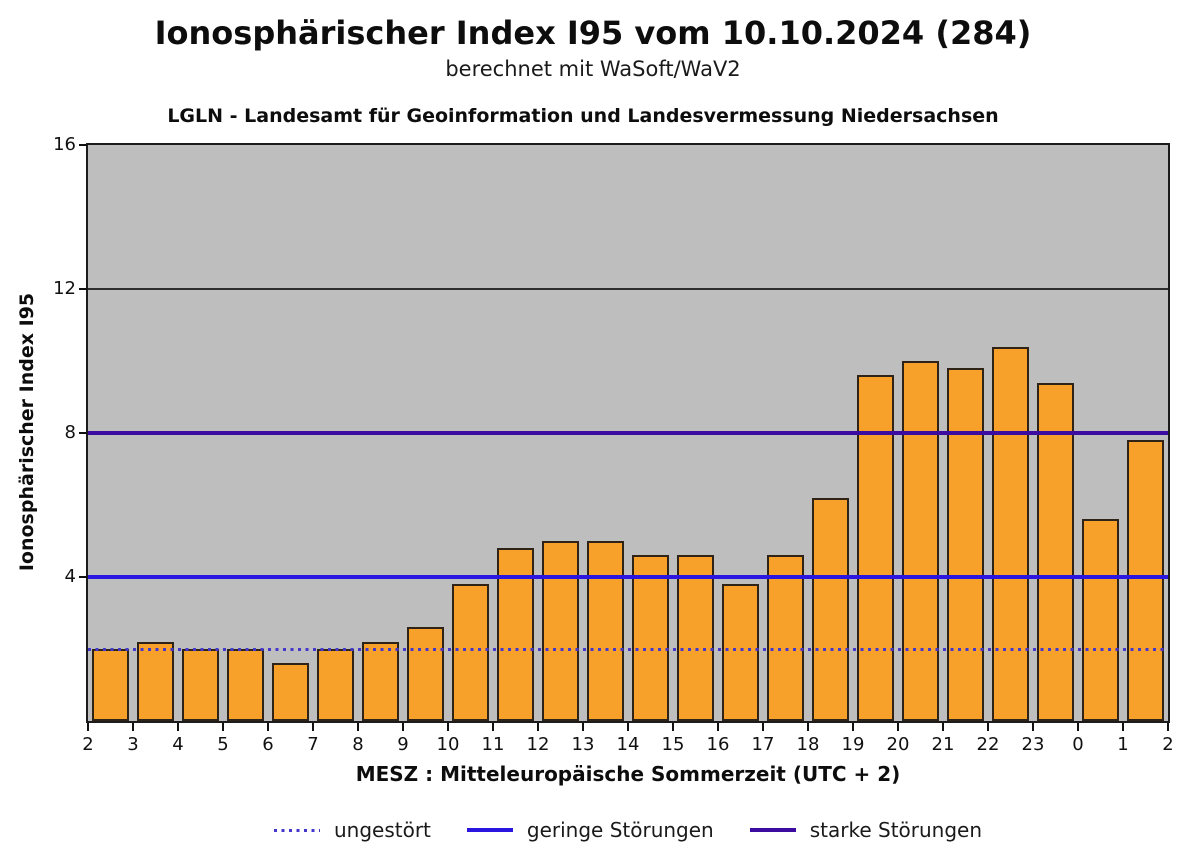  What do you see at coordinates (896, 830) in the screenshot?
I see `legend-label-2: starke Störungen` at bounding box center [896, 830].